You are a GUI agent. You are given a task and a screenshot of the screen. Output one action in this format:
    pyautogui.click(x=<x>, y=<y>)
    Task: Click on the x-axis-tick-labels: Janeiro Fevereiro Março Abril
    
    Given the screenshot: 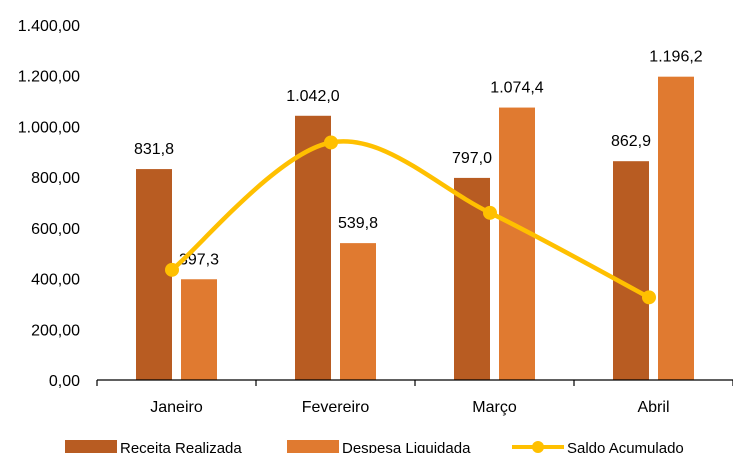 What is the action you would take?
    pyautogui.click(x=409, y=407)
    